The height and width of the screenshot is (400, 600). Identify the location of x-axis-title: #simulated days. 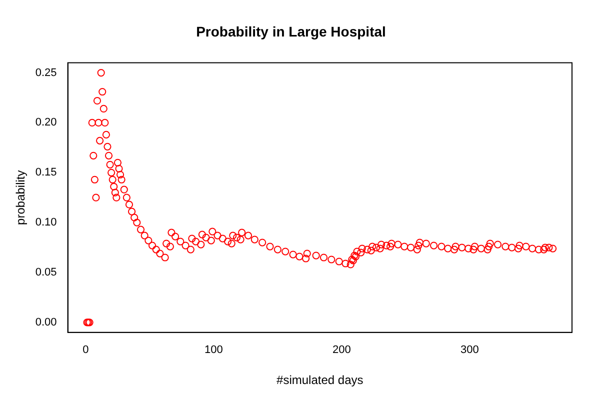
(320, 380).